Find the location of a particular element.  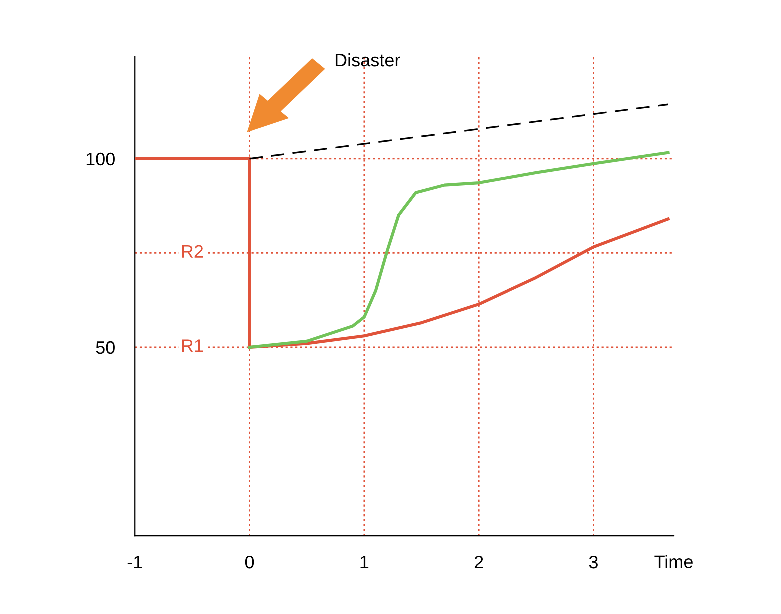

ref-line-label: R1 is located at coordinates (193, 346).